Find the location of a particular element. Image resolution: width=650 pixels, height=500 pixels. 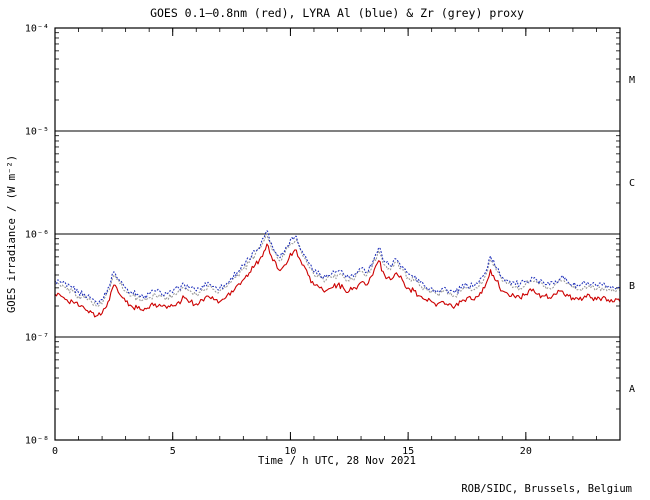

y-tick-label: 10⁻⁸ is located at coordinates (37, 441).